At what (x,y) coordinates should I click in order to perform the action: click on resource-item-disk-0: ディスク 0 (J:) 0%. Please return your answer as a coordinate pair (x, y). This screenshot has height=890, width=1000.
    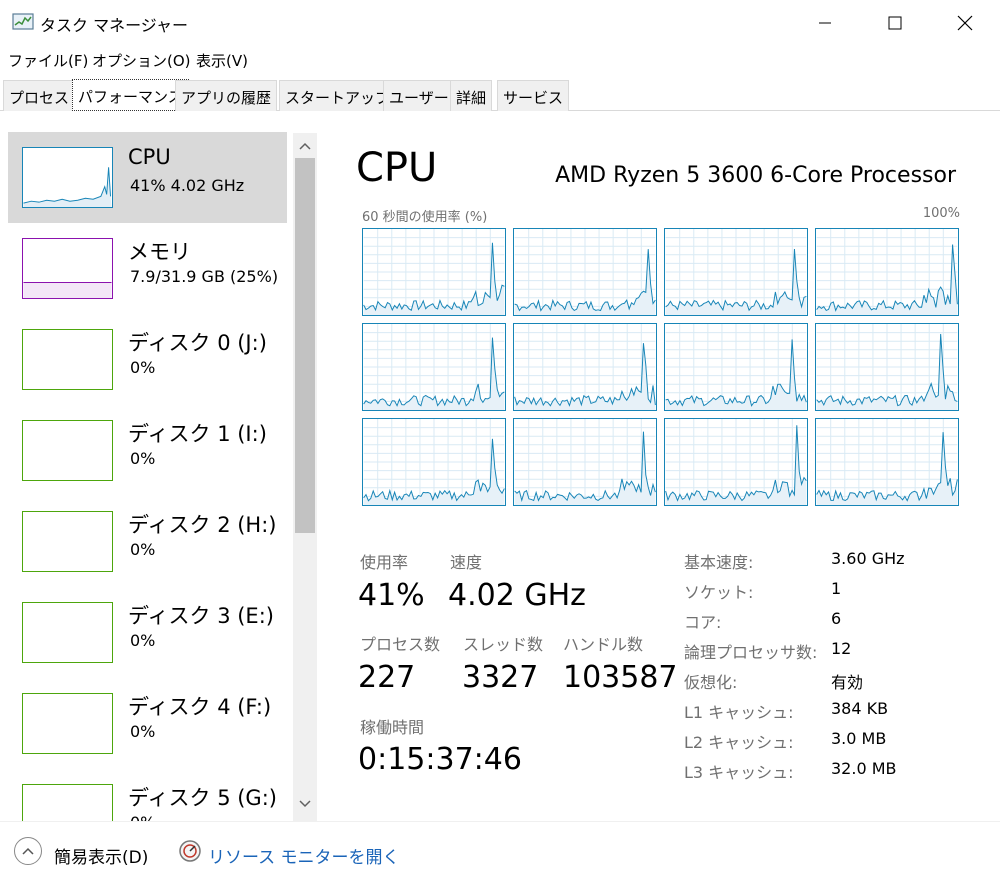
    Looking at the image, I should click on (147, 359).